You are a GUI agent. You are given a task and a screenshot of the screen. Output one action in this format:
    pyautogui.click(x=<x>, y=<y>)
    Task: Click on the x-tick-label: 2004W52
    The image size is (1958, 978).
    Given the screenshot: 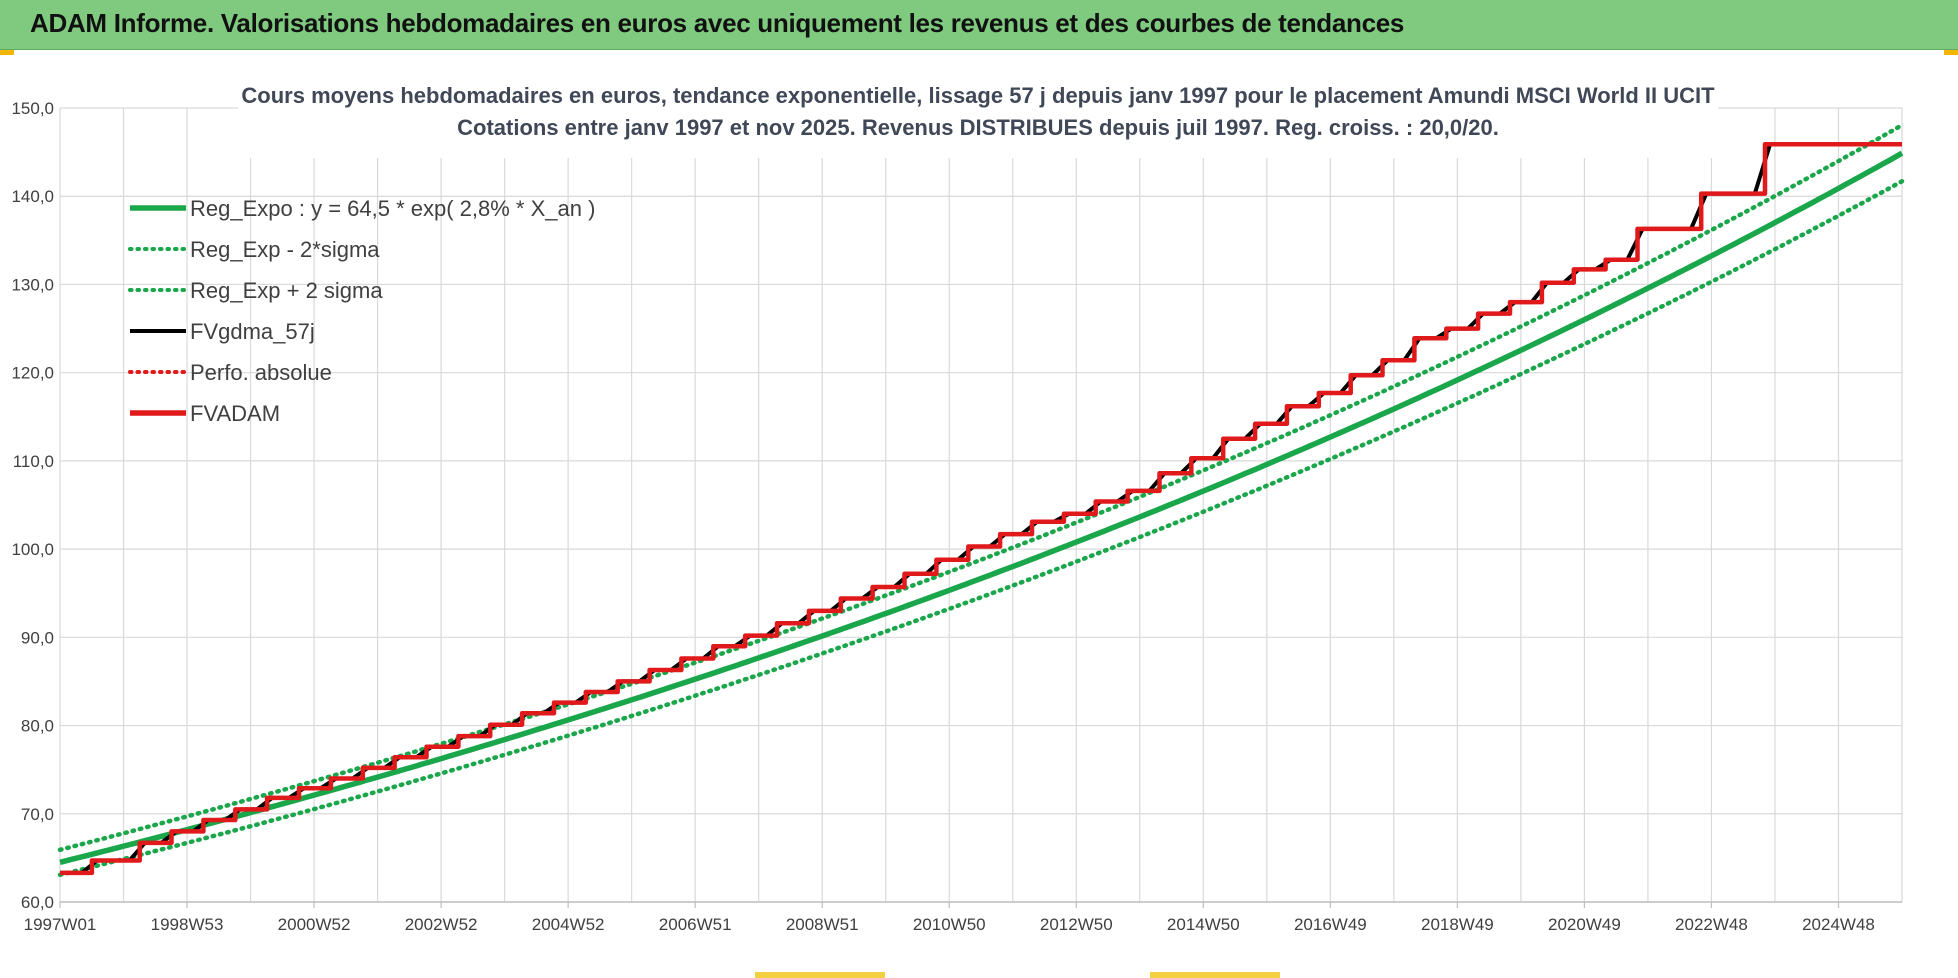 What is the action you would take?
    pyautogui.click(x=568, y=924)
    